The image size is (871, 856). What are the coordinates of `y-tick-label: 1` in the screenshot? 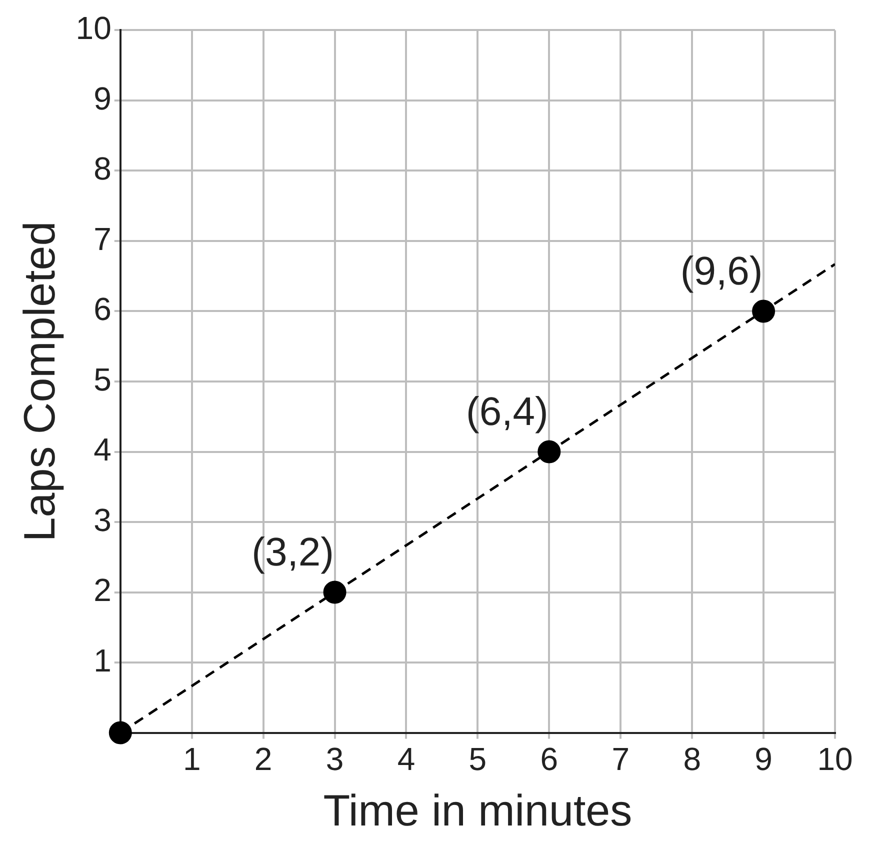 It's located at (103, 660).